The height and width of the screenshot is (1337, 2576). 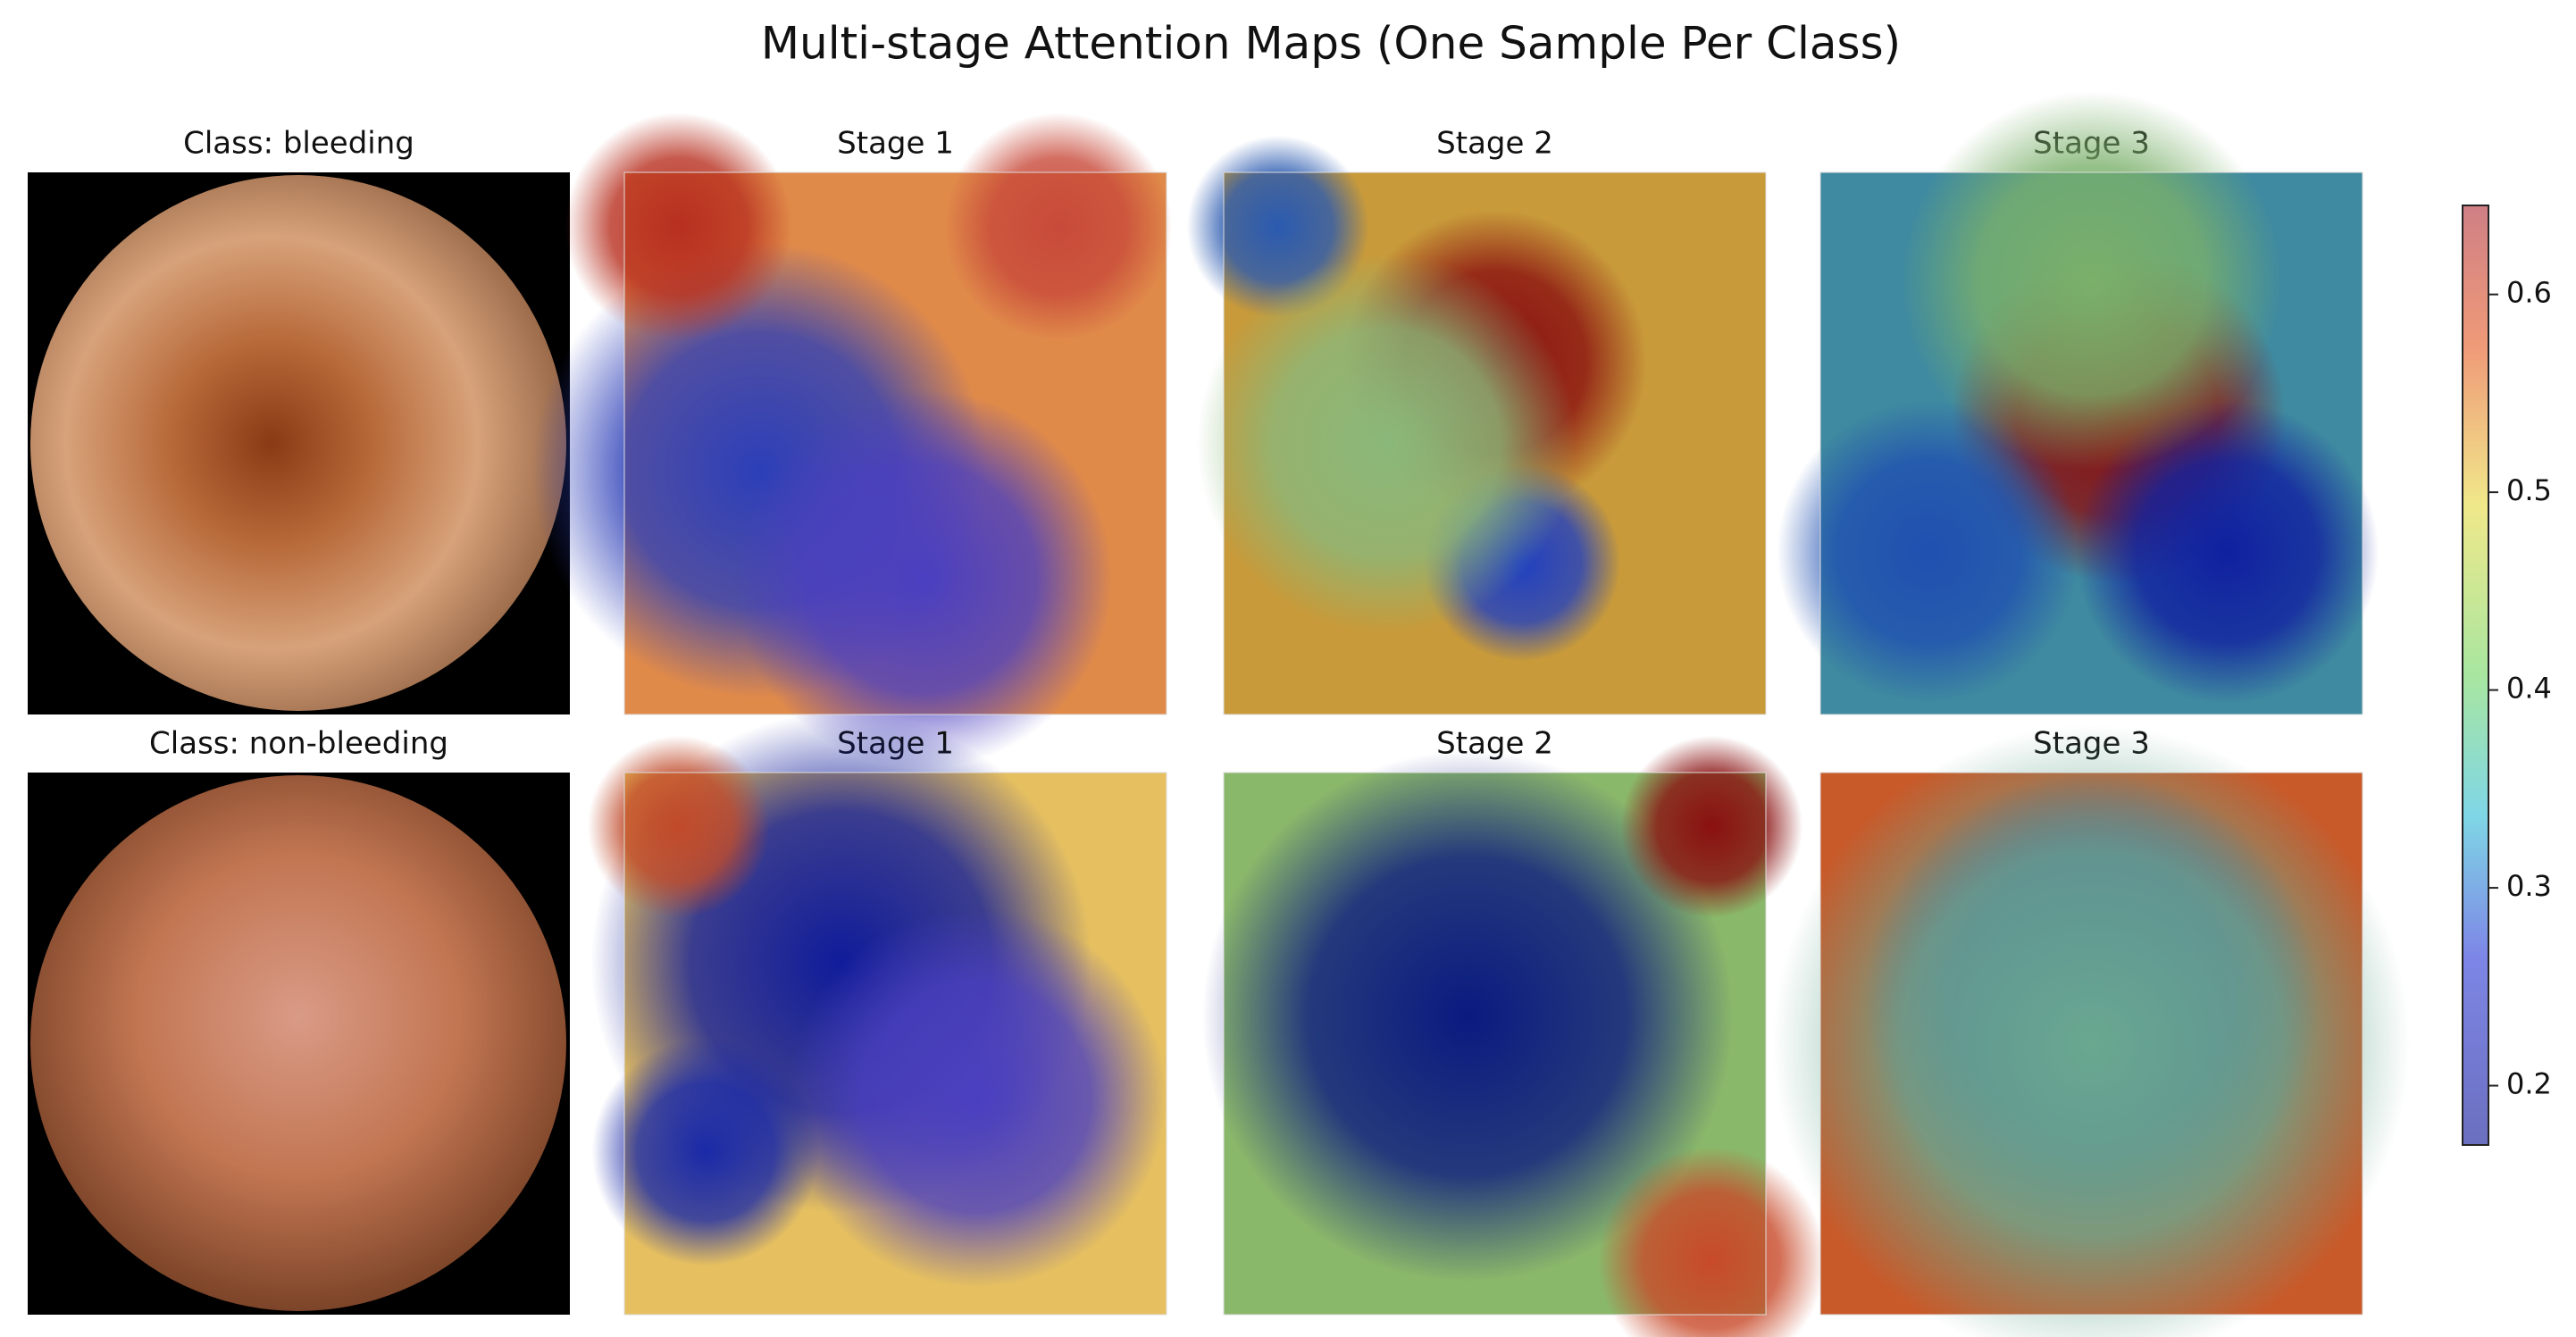 What do you see at coordinates (2529, 1084) in the screenshot?
I see `colorbar-tick-label: 0.2` at bounding box center [2529, 1084].